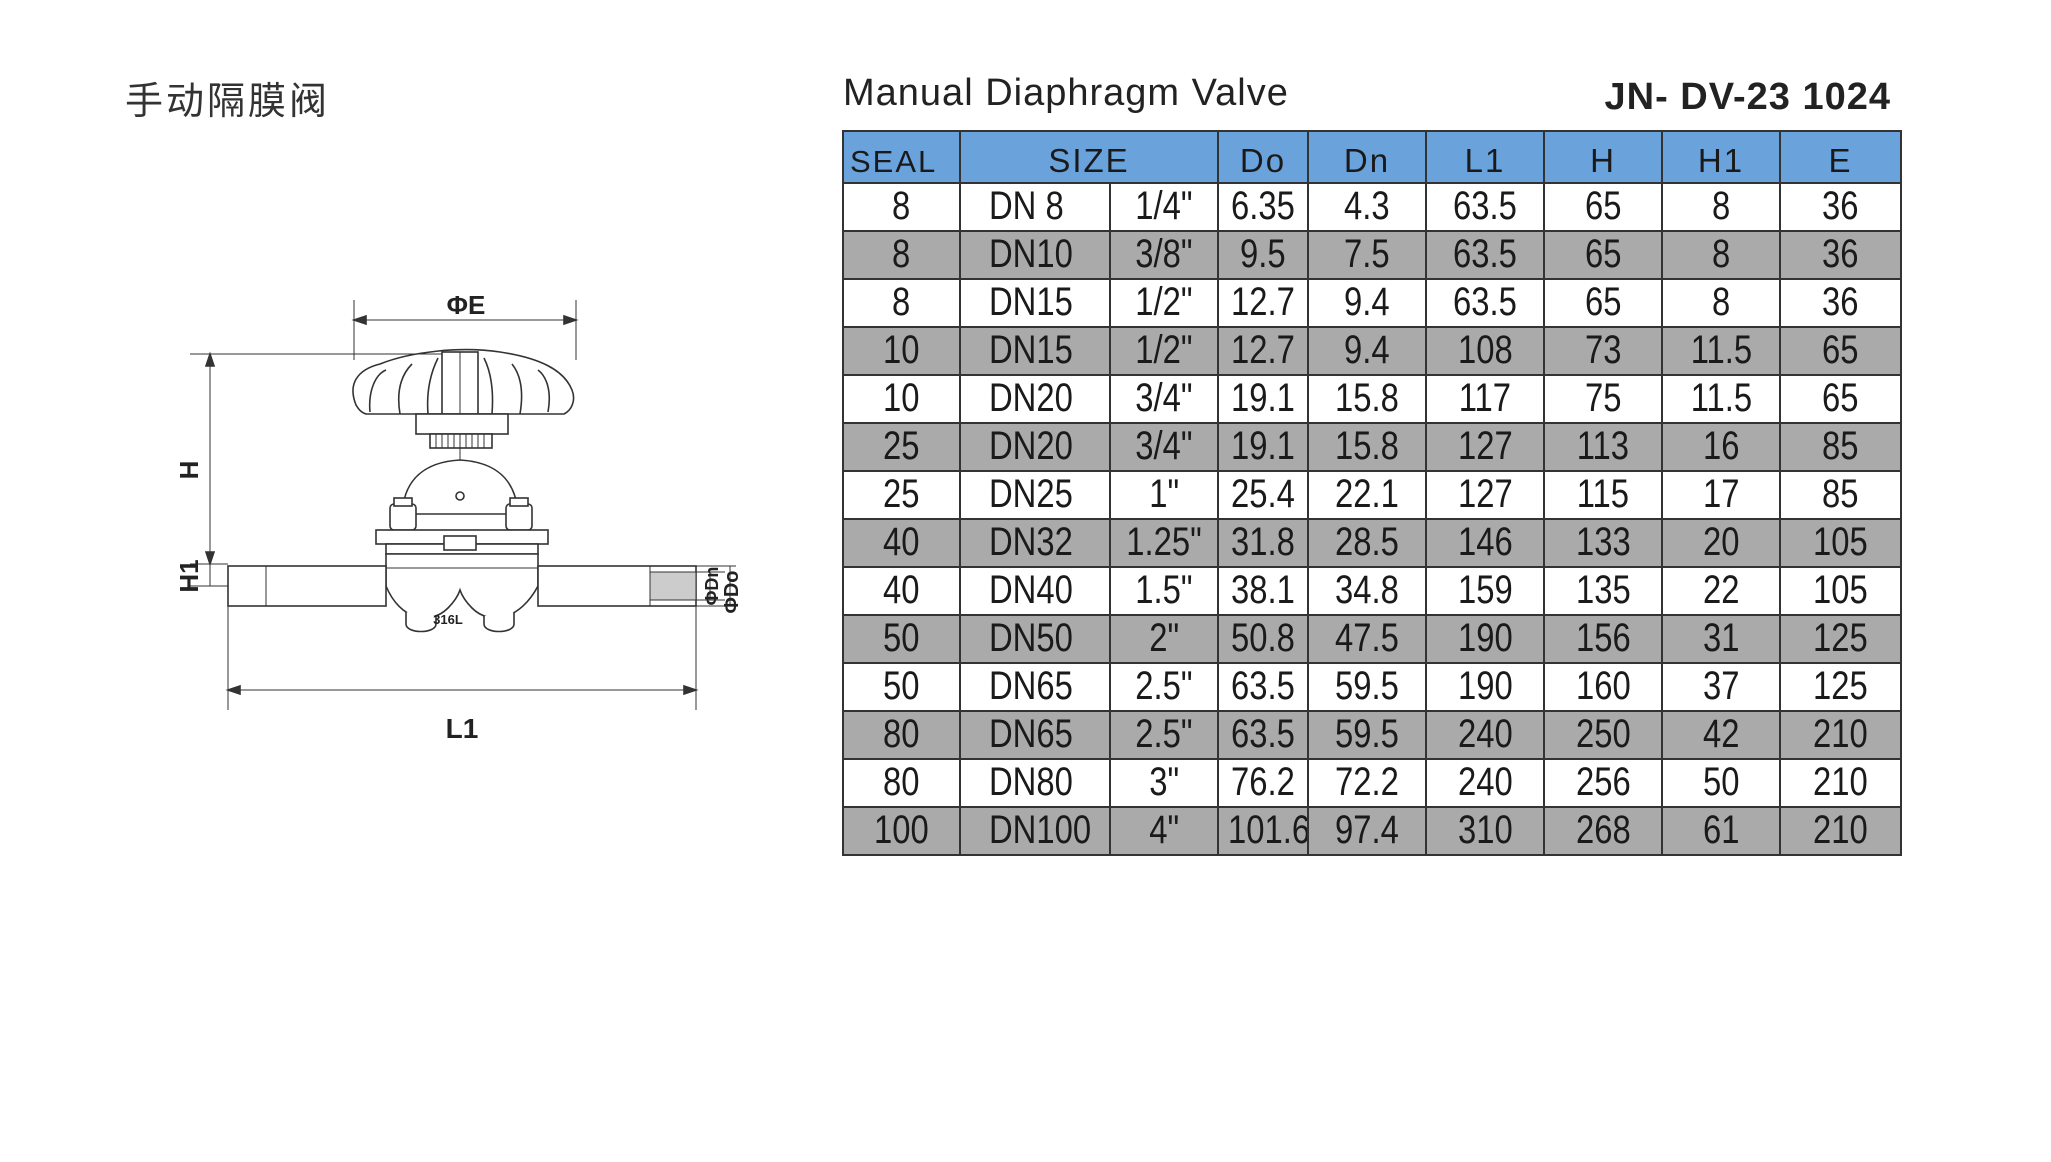 This screenshot has width=2051, height=1162. Describe the element at coordinates (1263, 543) in the screenshot. I see `cell-do: 31.8` at that location.